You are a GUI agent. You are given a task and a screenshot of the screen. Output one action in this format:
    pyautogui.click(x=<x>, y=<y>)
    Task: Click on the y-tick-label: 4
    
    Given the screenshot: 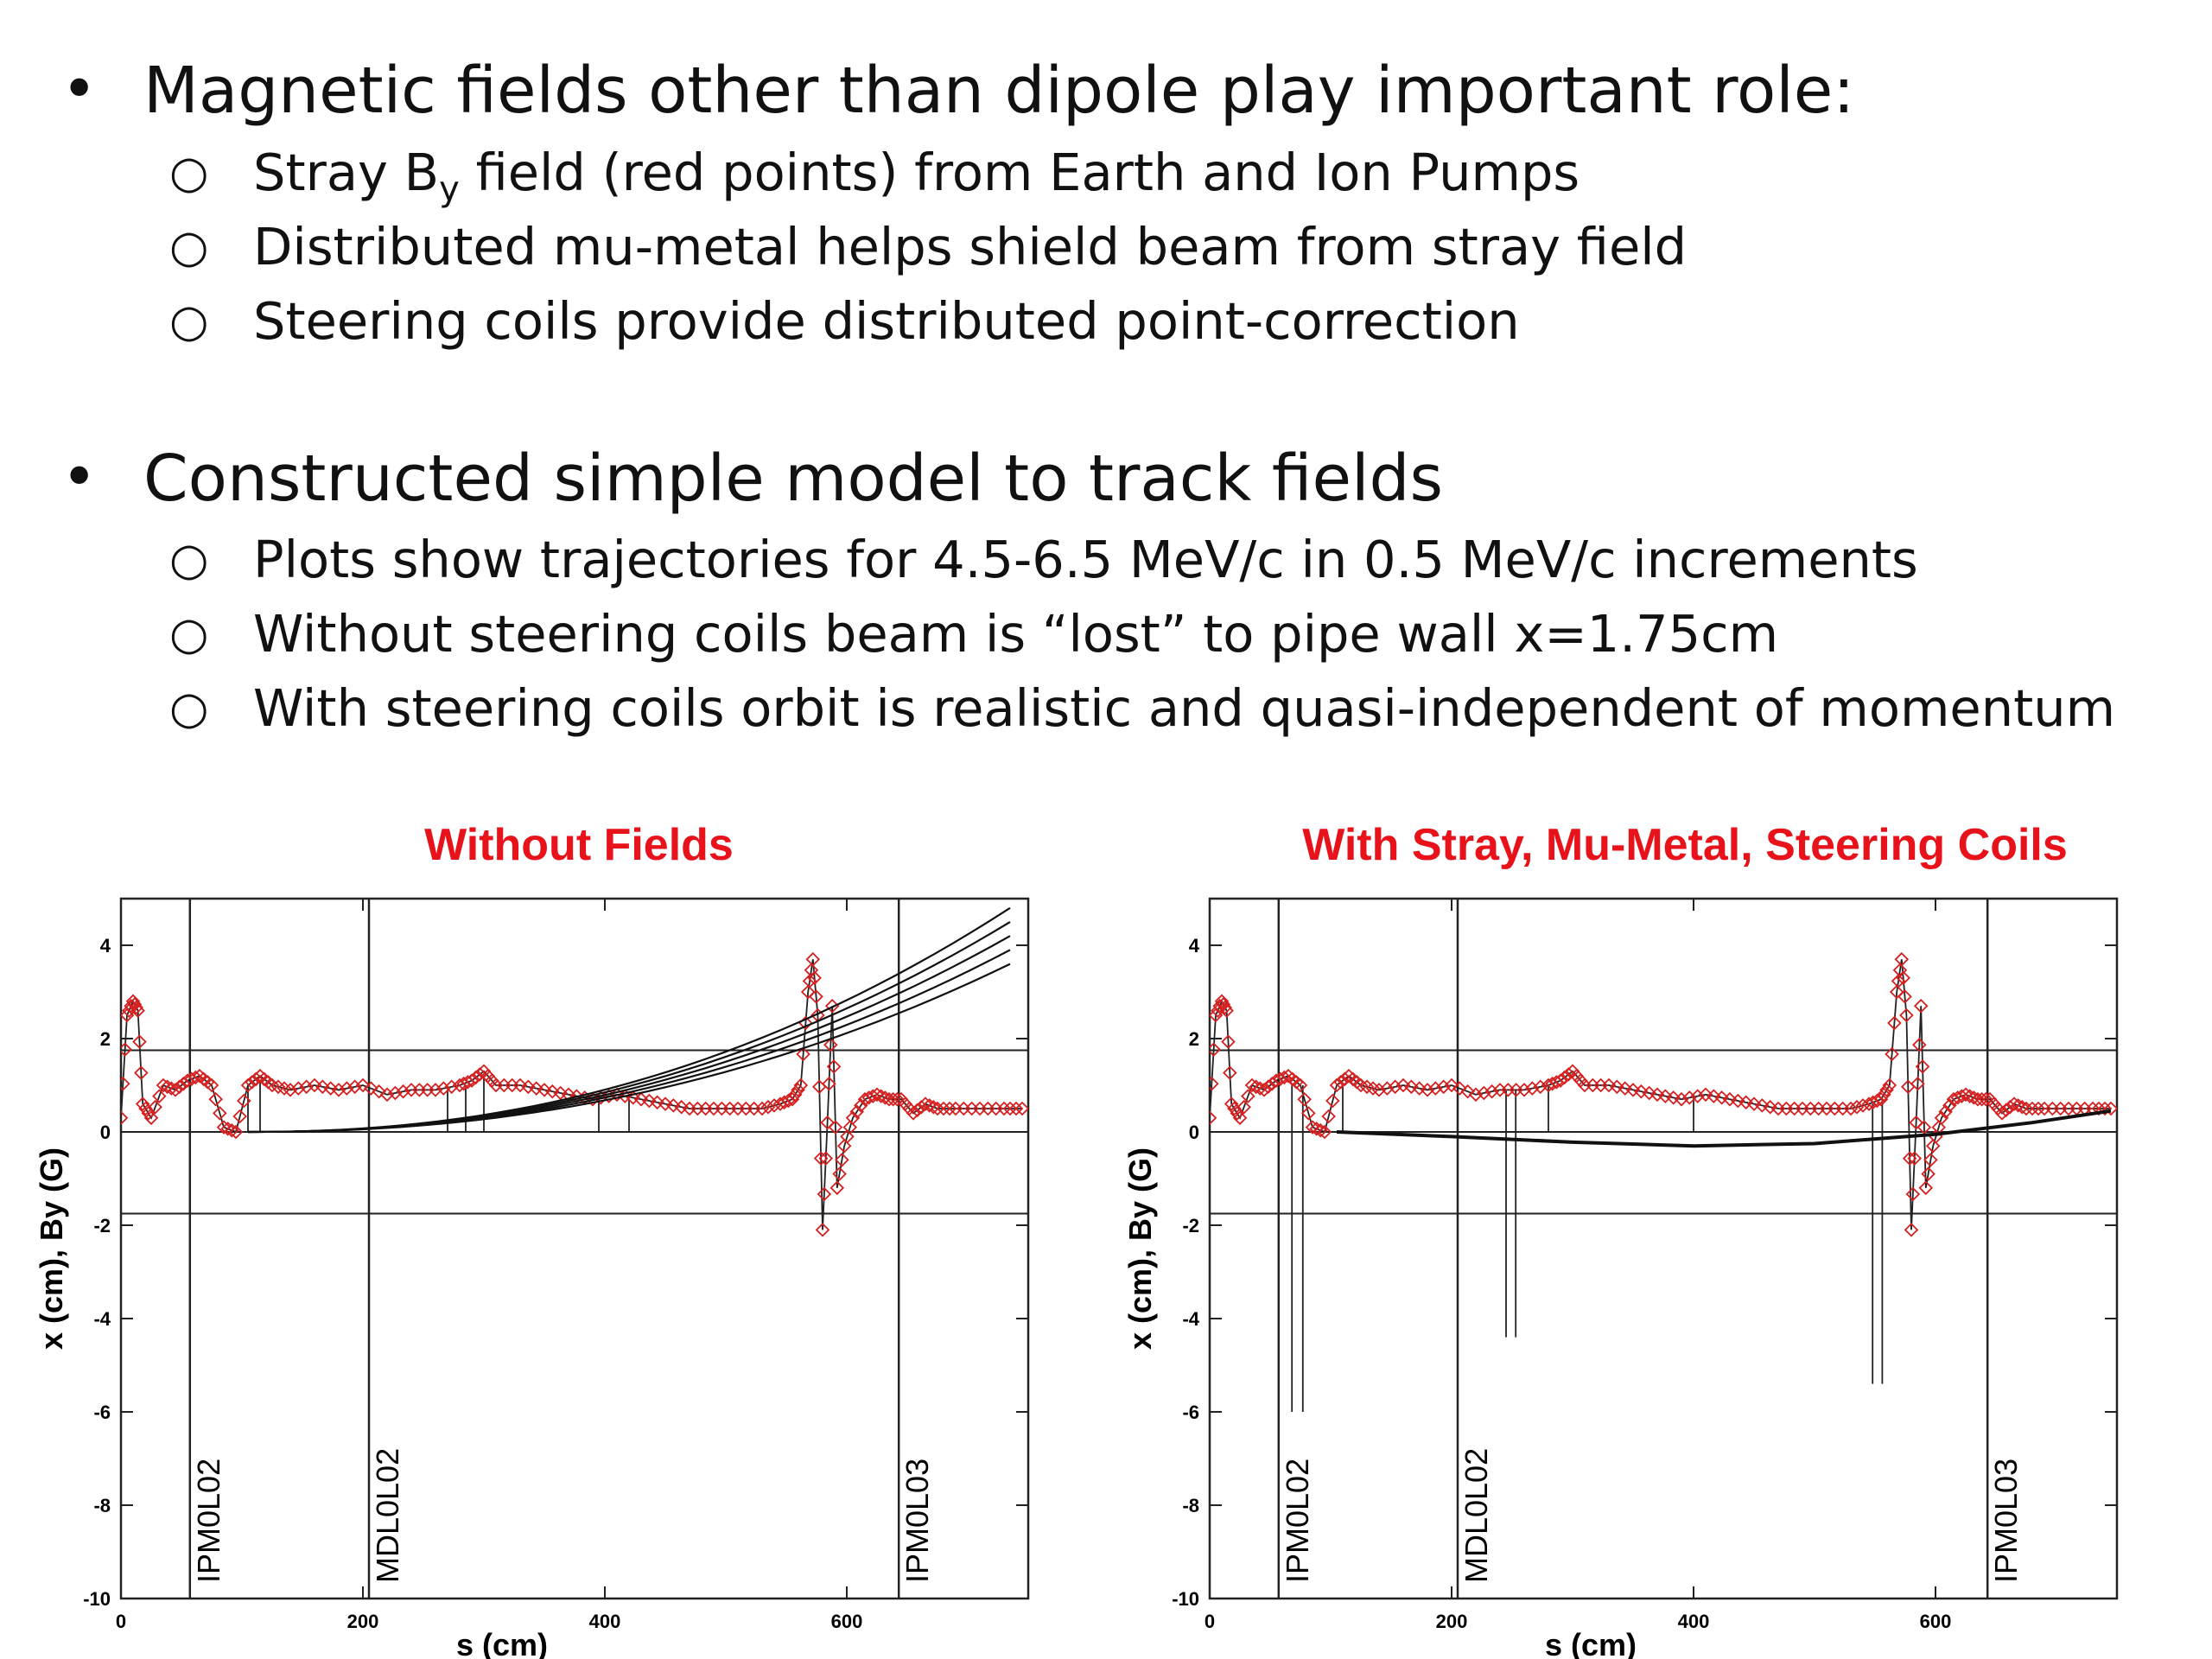 What is the action you would take?
    pyautogui.click(x=1194, y=946)
    